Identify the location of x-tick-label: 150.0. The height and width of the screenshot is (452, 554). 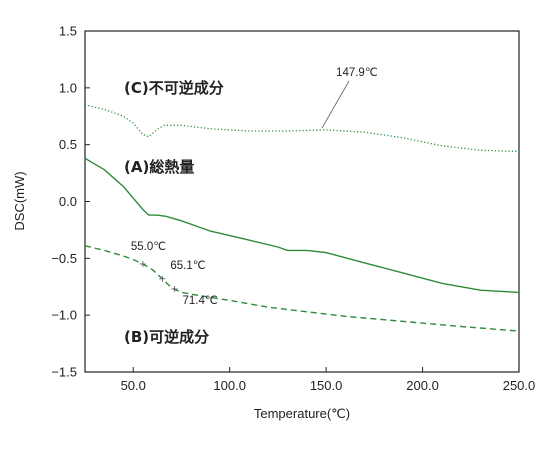
(326, 385).